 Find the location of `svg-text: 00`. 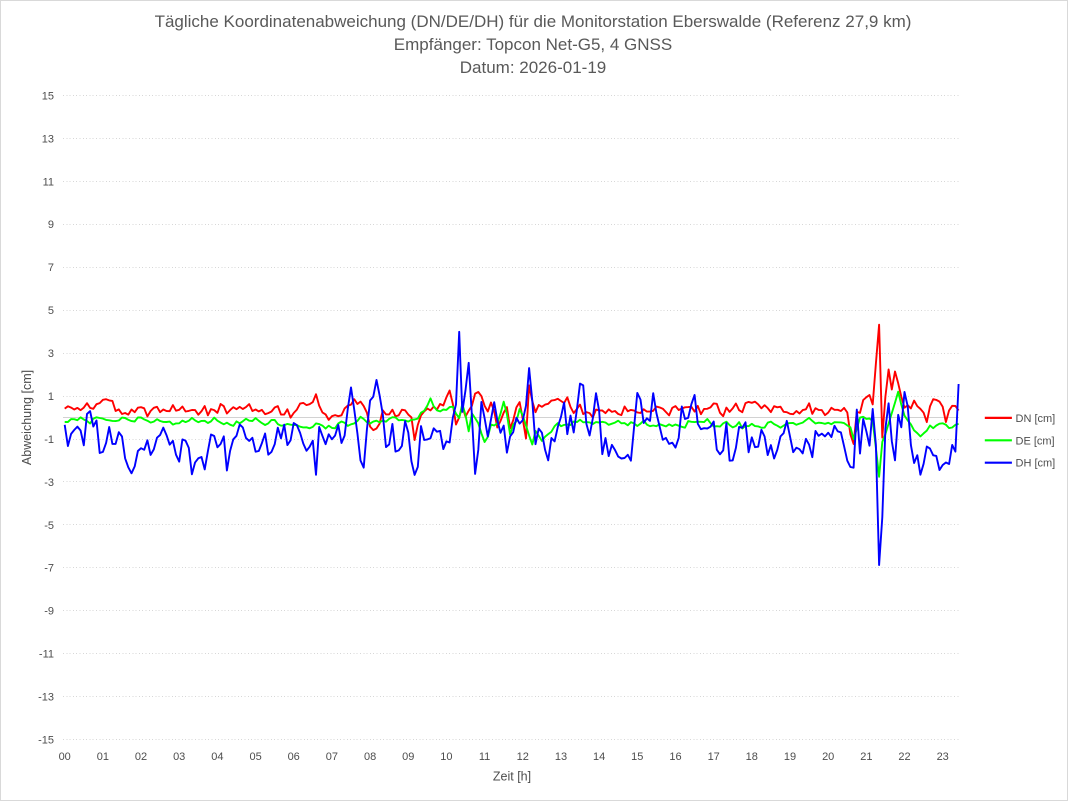

svg-text: 00 is located at coordinates (65, 757).